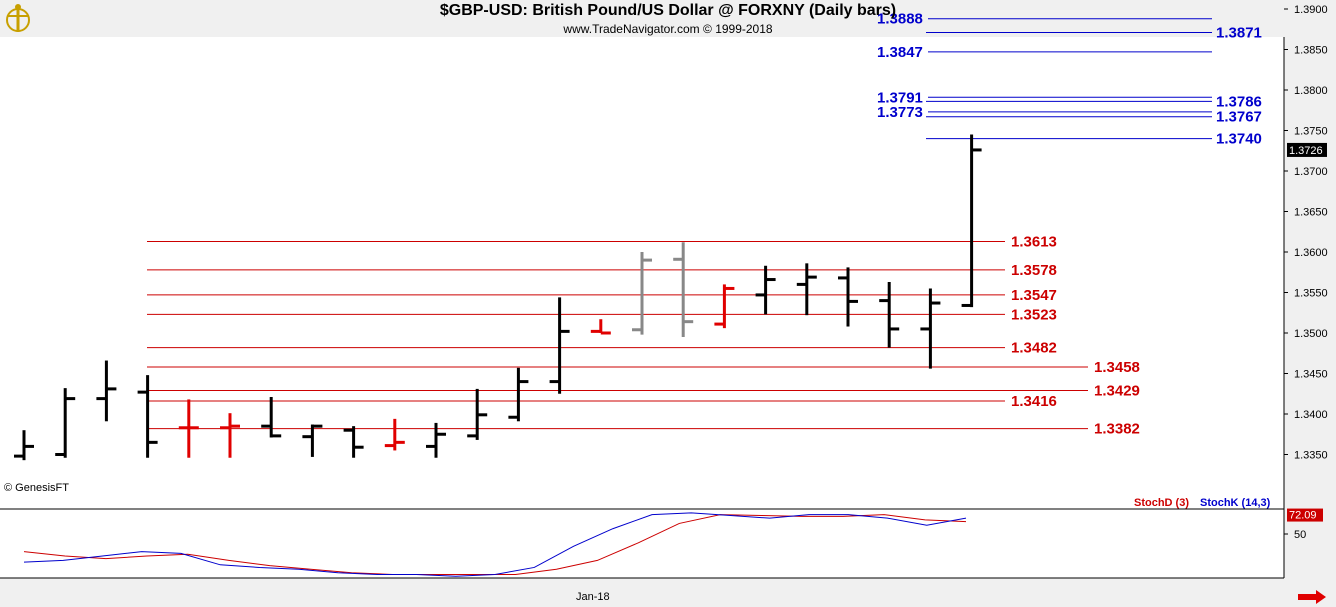 This screenshot has width=1336, height=607. What do you see at coordinates (1239, 117) in the screenshot?
I see `resistance-level-label: 1.3767` at bounding box center [1239, 117].